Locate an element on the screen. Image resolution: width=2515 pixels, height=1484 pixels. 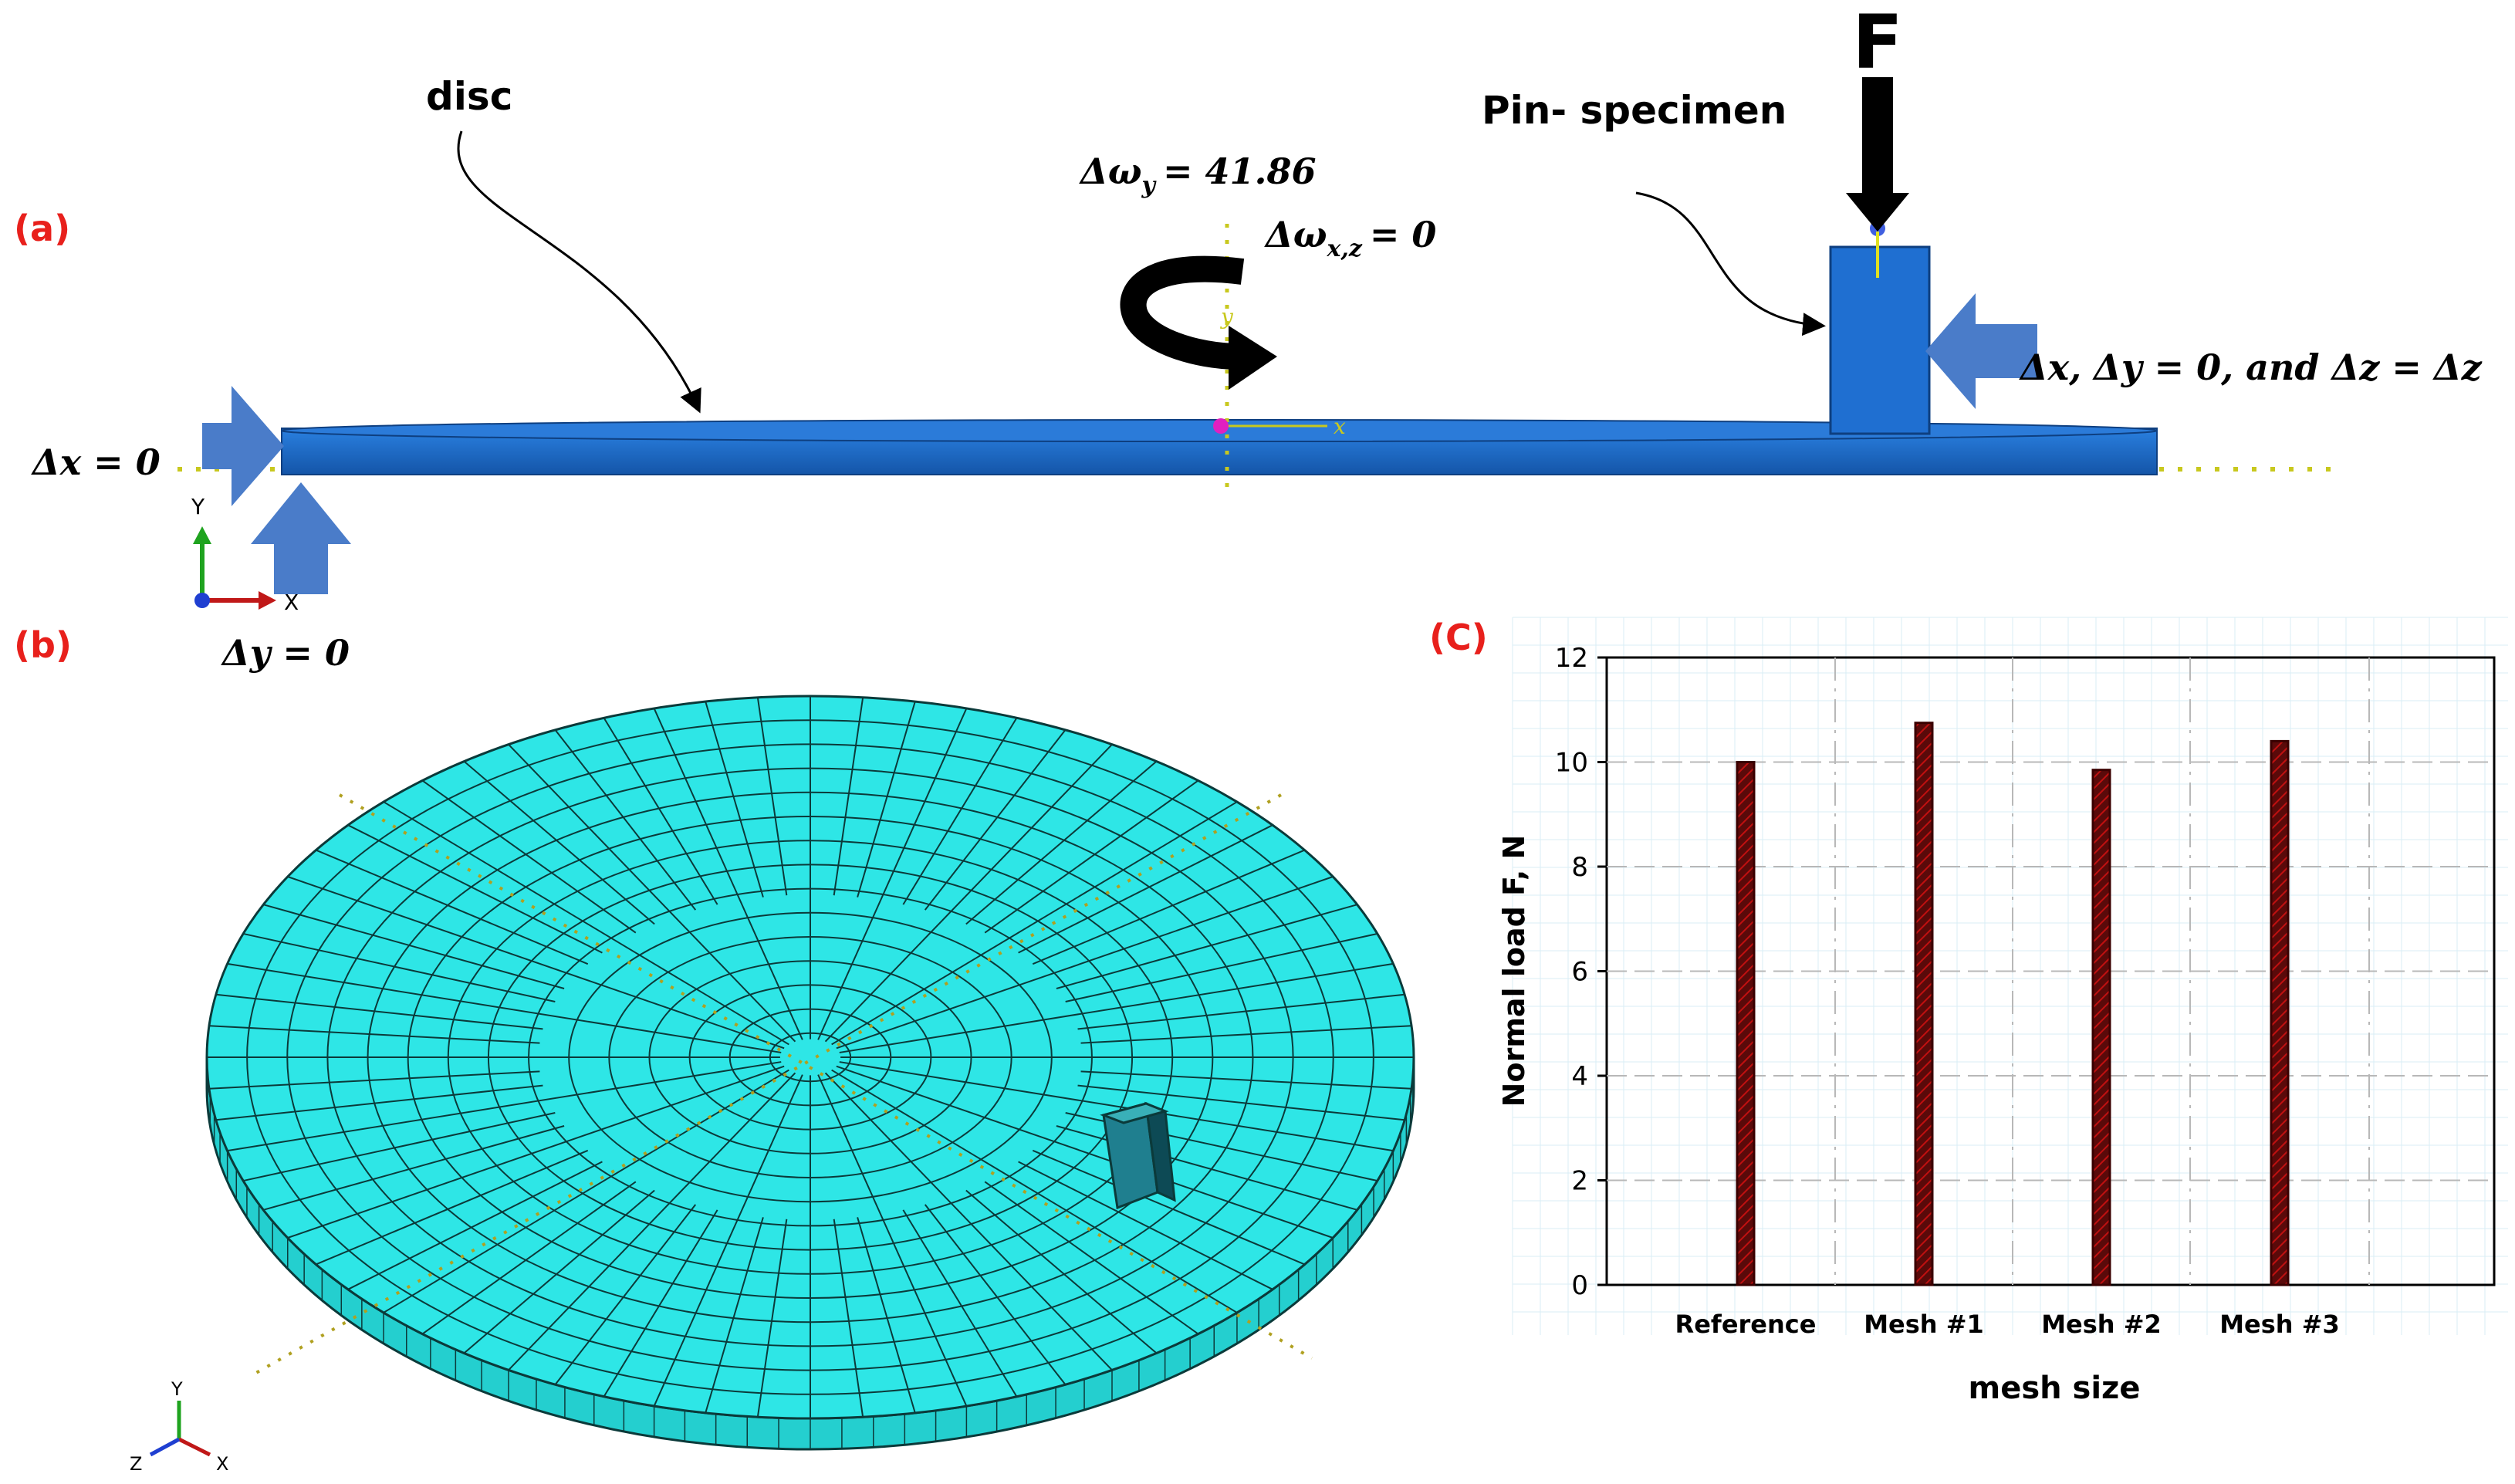
x-tick-label: Mesh #3 is located at coordinates (2280, 1324).